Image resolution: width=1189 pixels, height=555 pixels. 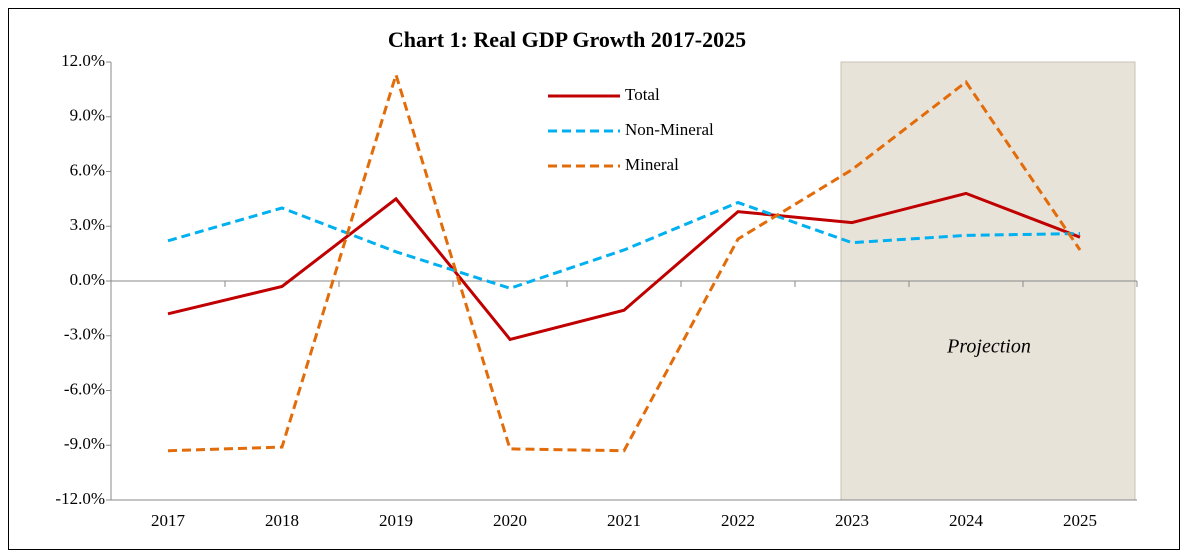 I want to click on series-line, so click(x=624, y=245).